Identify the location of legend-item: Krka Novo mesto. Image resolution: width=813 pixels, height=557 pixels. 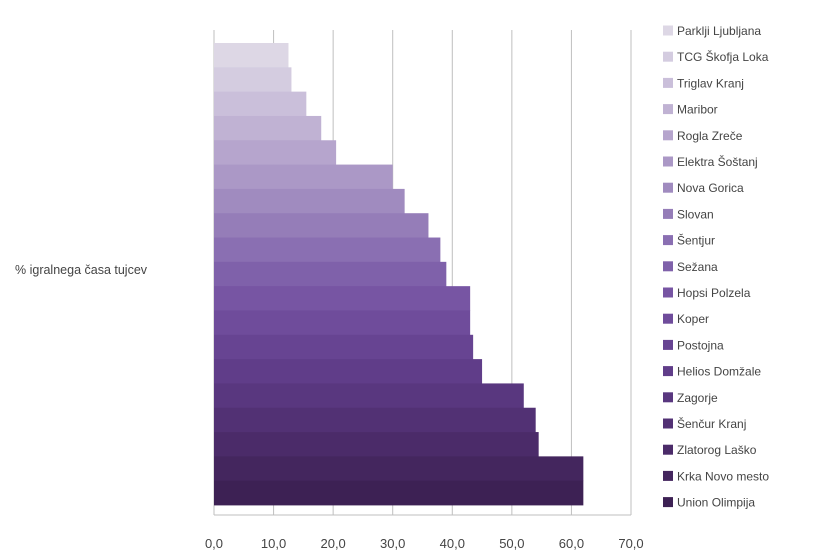
(716, 476).